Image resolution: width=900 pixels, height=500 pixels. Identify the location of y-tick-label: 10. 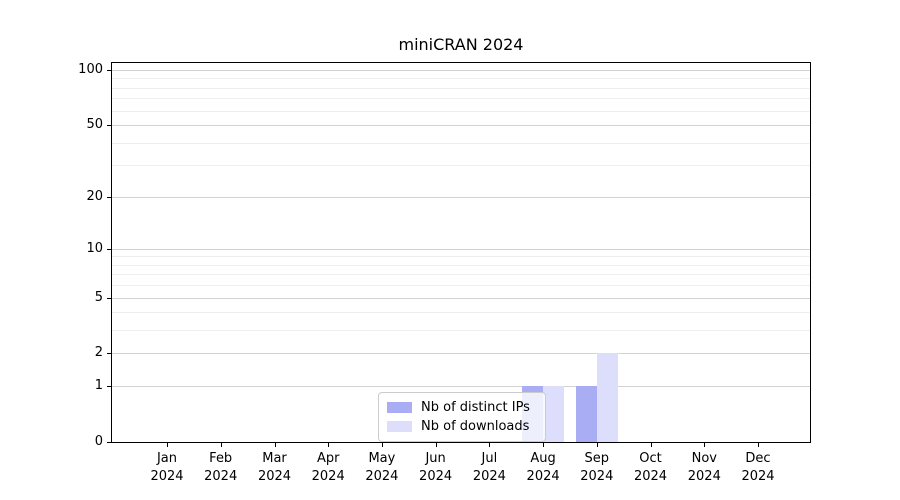
(94, 248).